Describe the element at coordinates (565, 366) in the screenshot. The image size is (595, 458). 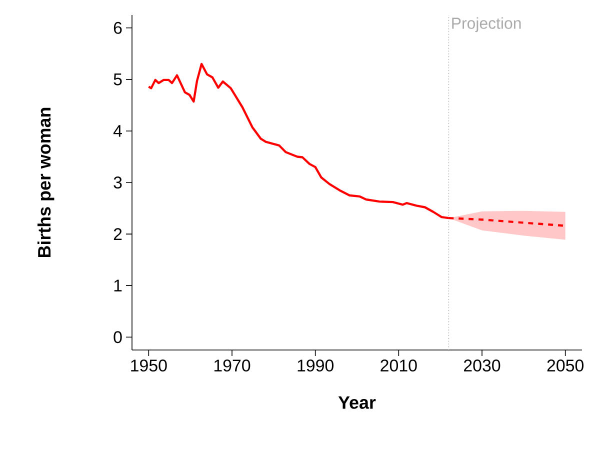
I see `x-tick-label: 2050` at that location.